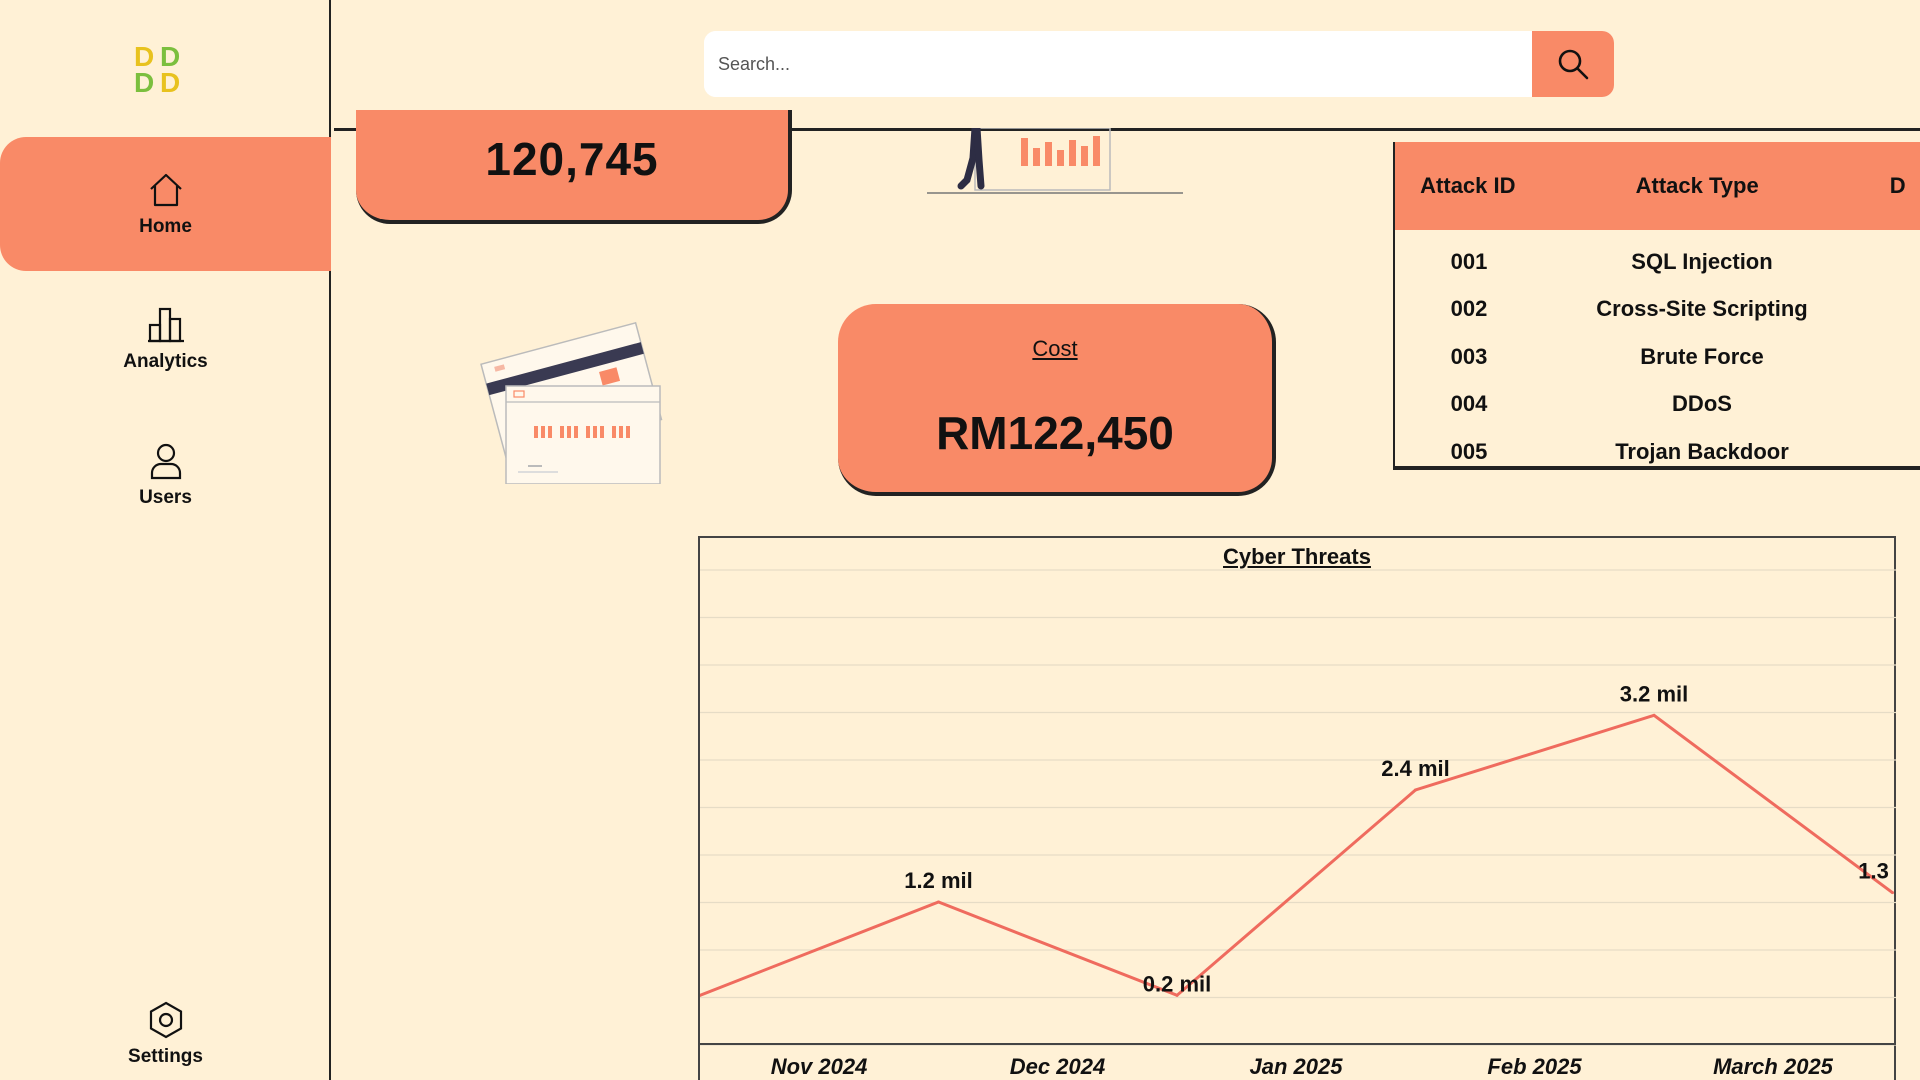 This screenshot has width=1920, height=1080. Describe the element at coordinates (1415, 768) in the screenshot. I see `data-label: 2.4 mil` at that location.